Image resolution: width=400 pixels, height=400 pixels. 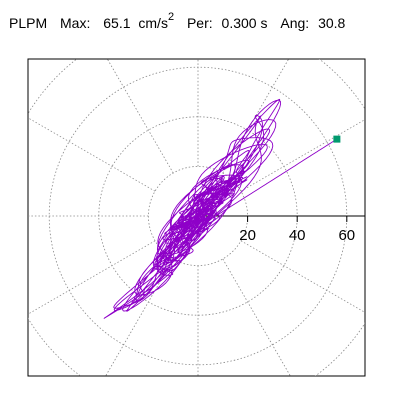 I want to click on max-unit: cm/s2, so click(x=156, y=21).